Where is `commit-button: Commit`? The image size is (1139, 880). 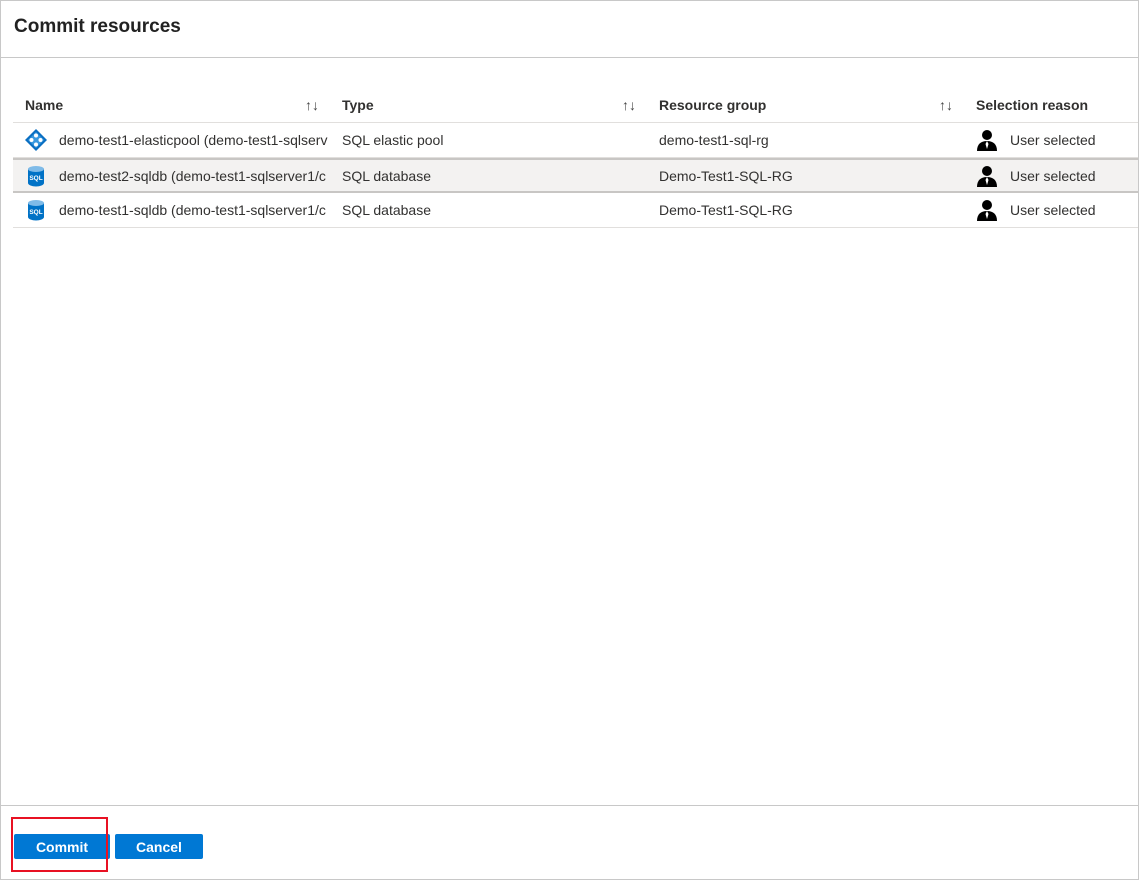
commit-button: Commit is located at coordinates (62, 846).